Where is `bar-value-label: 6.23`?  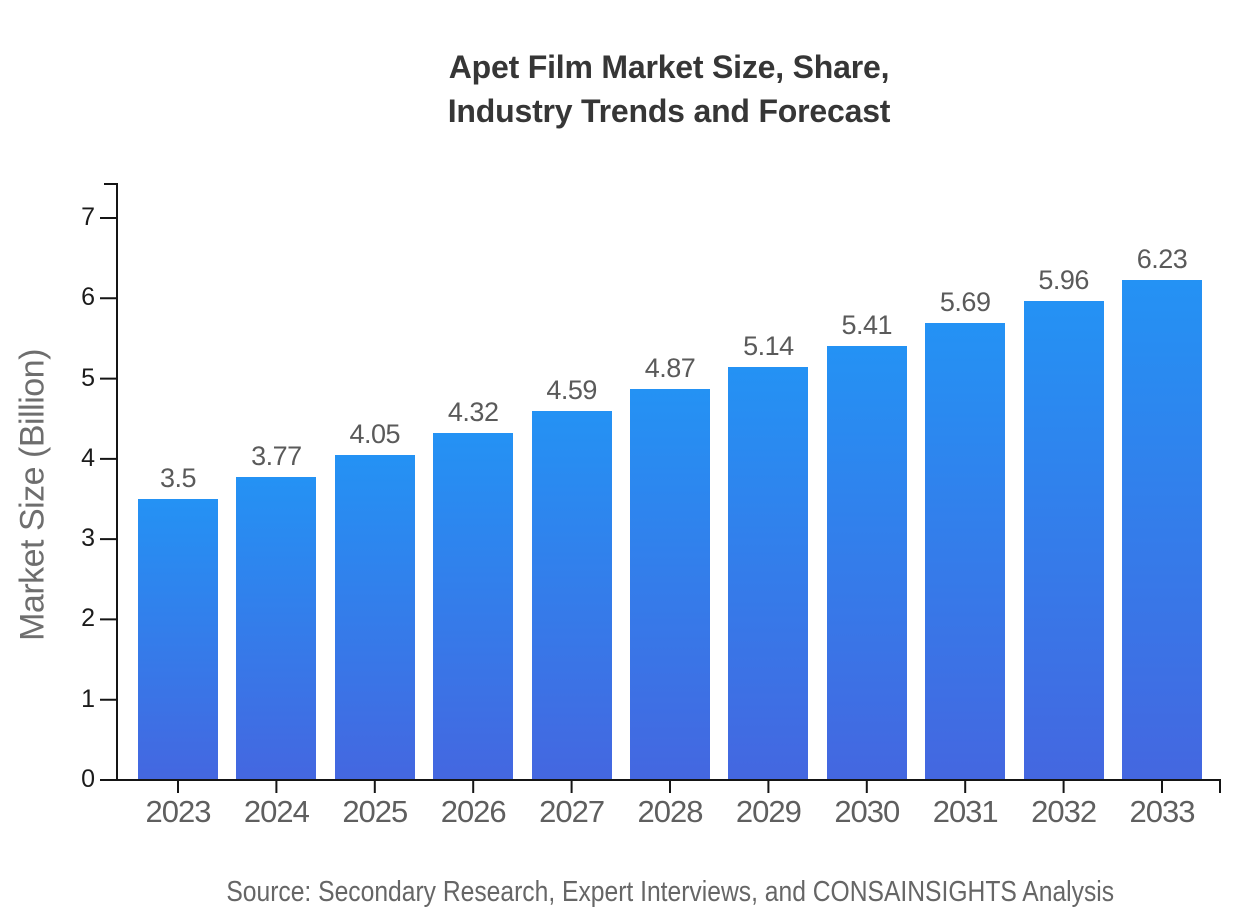 bar-value-label: 6.23 is located at coordinates (1162, 258).